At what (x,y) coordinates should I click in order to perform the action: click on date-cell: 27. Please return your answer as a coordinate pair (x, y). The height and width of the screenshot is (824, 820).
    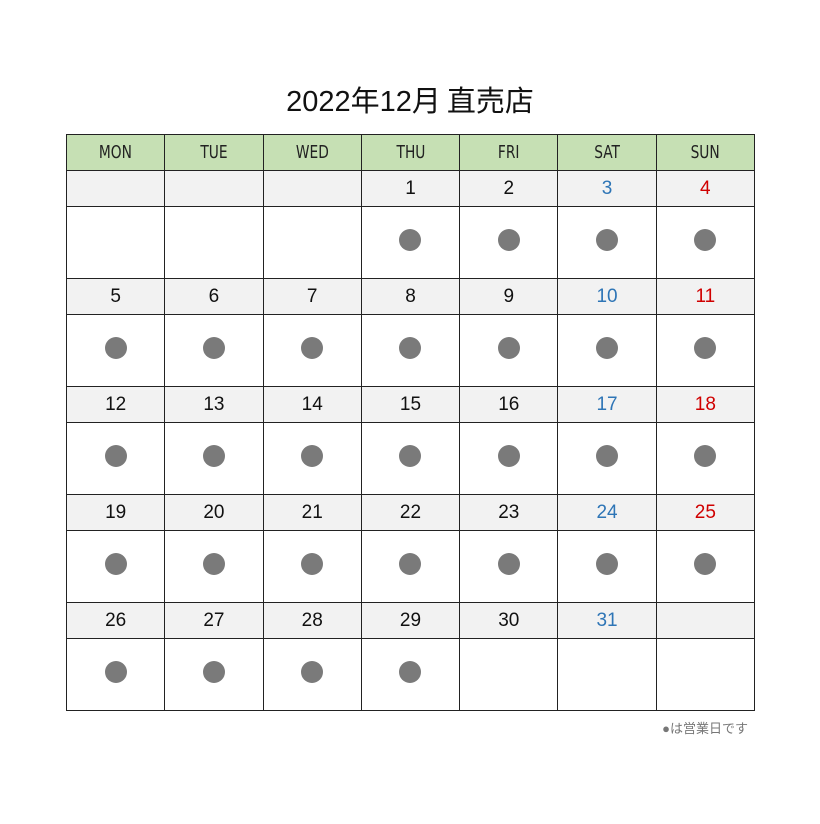
    Looking at the image, I should click on (214, 620).